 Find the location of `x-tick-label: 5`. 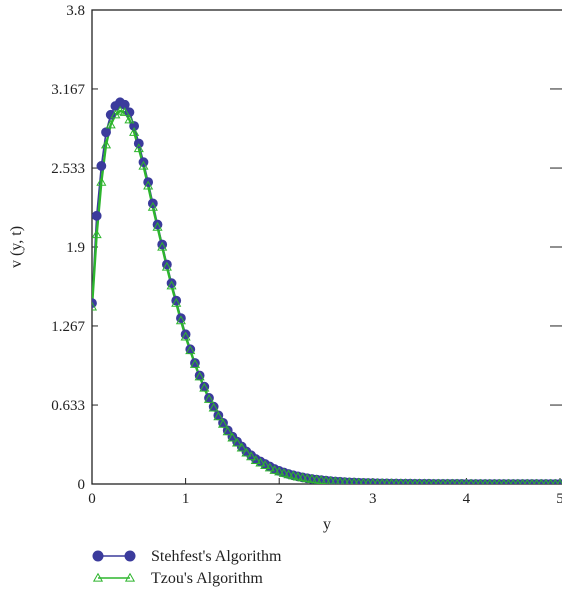

x-tick-label: 5 is located at coordinates (559, 499).